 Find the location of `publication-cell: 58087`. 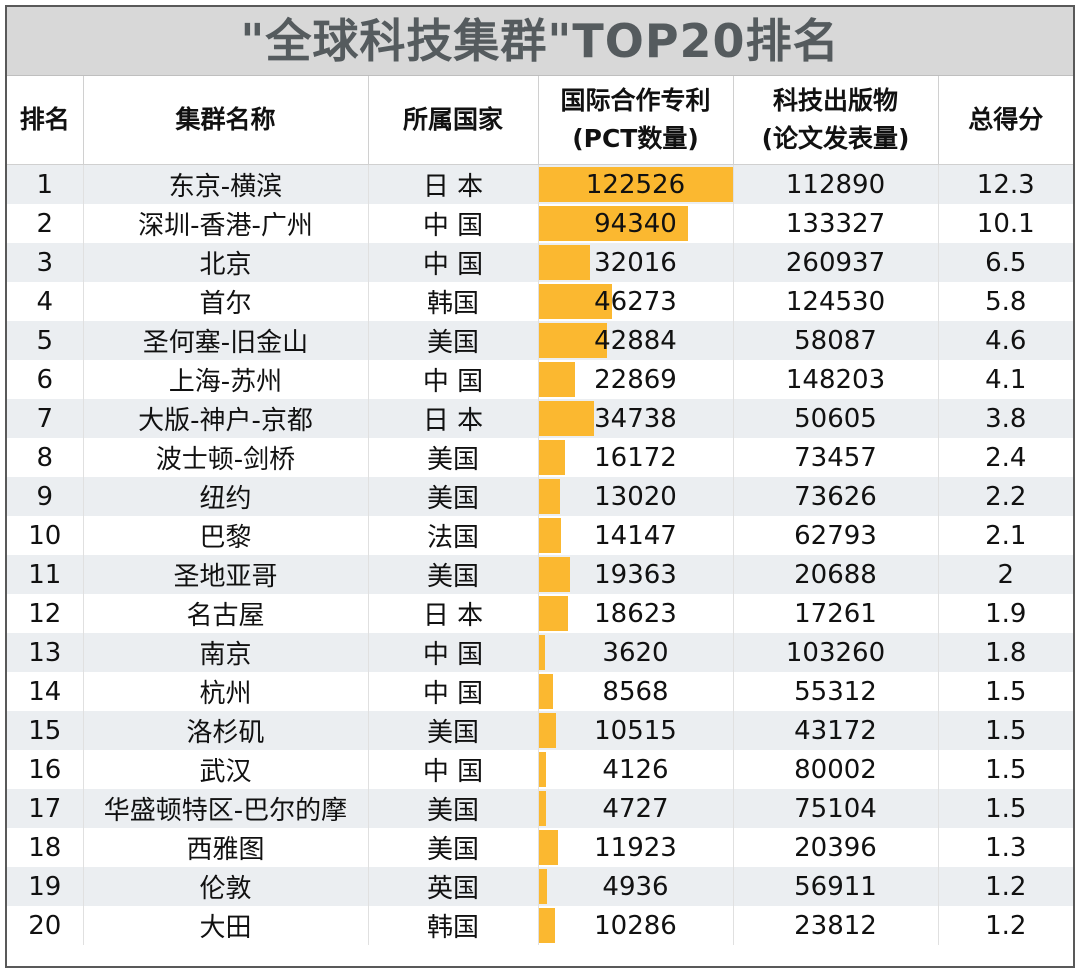

publication-cell: 58087 is located at coordinates (836, 340).